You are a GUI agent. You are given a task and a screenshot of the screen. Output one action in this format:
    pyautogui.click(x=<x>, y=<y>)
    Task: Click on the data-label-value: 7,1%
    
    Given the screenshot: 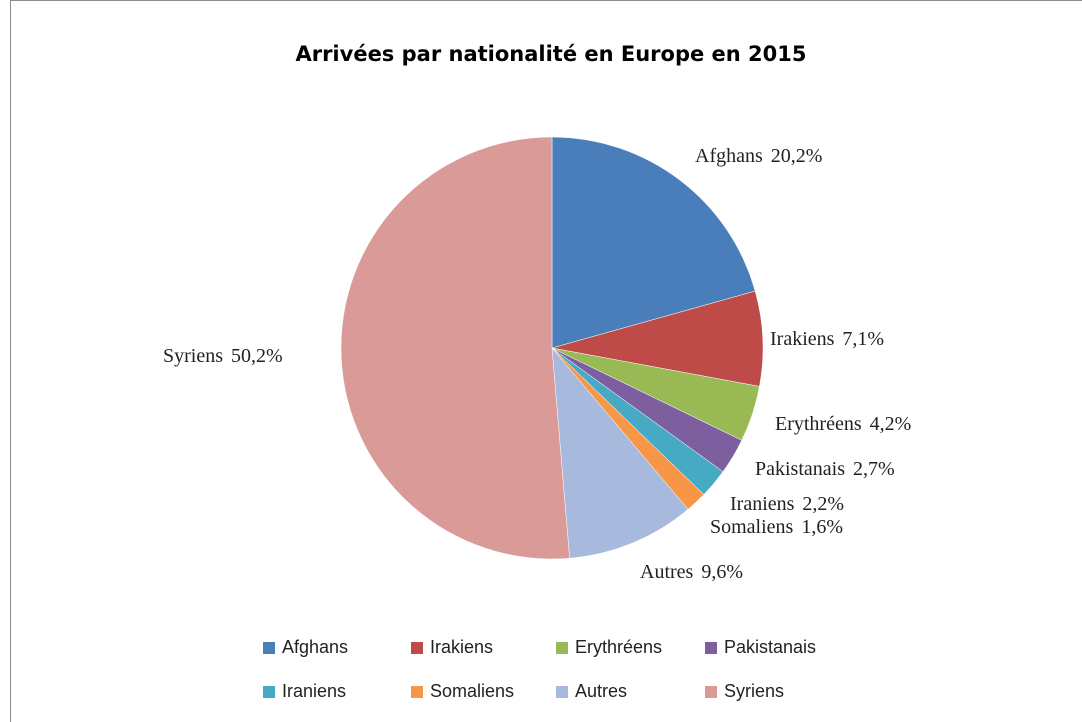 What is the action you would take?
    pyautogui.click(x=863, y=339)
    